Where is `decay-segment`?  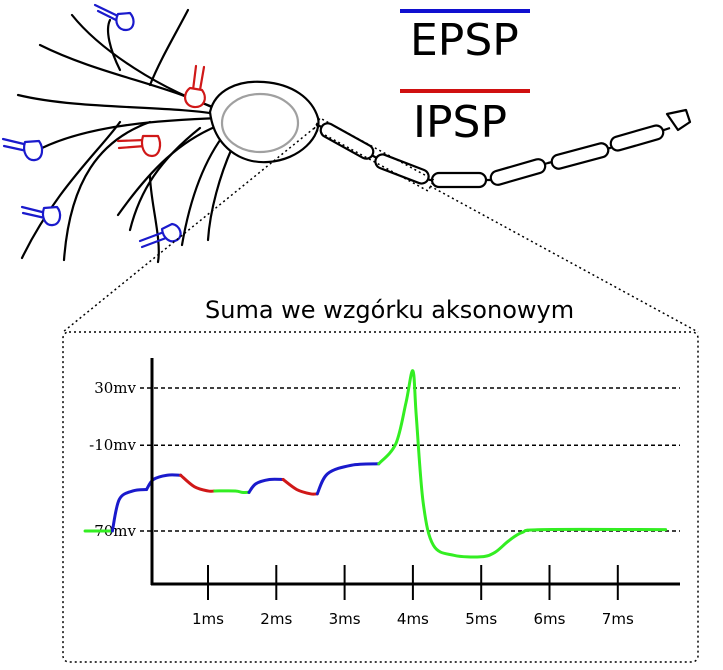 decay-segment is located at coordinates (232, 491).